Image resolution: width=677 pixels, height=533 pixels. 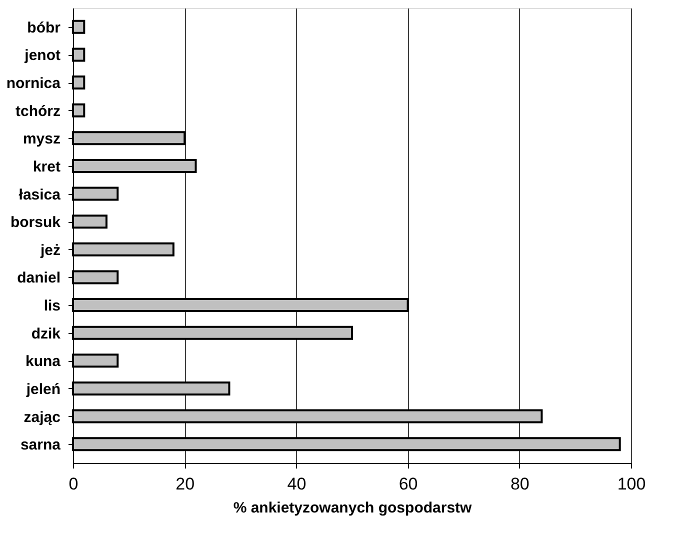 What do you see at coordinates (520, 484) in the screenshot?
I see `x-tick-label: 80` at bounding box center [520, 484].